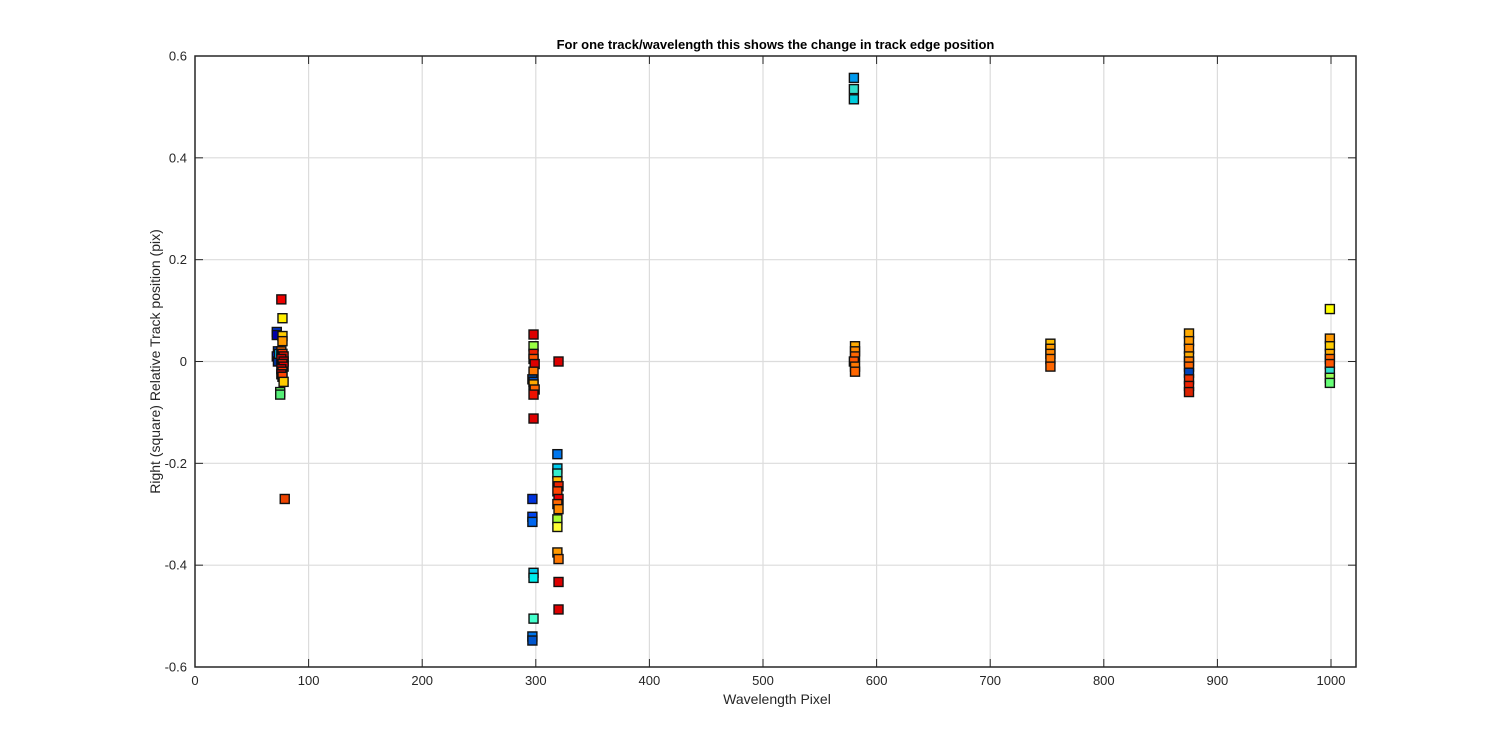  Describe the element at coordinates (763, 680) in the screenshot. I see `x-tick-label: 500` at that location.